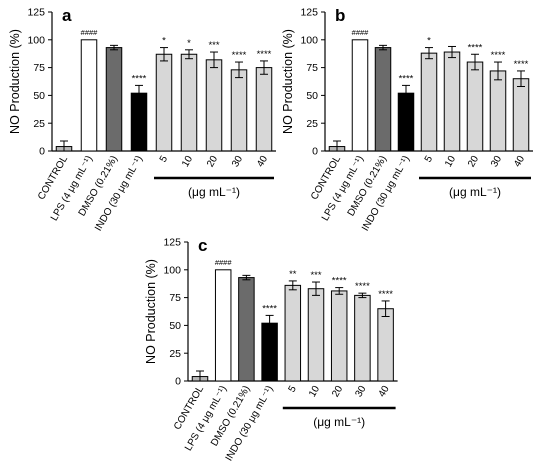 This screenshot has width=550, height=465. What do you see at coordinates (119, 193) in the screenshot?
I see `category-label: INDO (30 μg mL⁻¹)` at bounding box center [119, 193].